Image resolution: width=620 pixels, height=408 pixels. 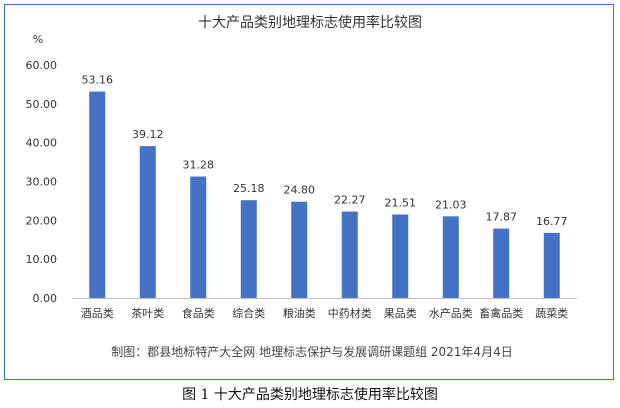 I want to click on x-axis: 酒品类 茶叶类 食品类 综合类 粮油类 中药材类 果品类 水产品类 畜禽品类 蔬菜类, so click(x=324, y=309).